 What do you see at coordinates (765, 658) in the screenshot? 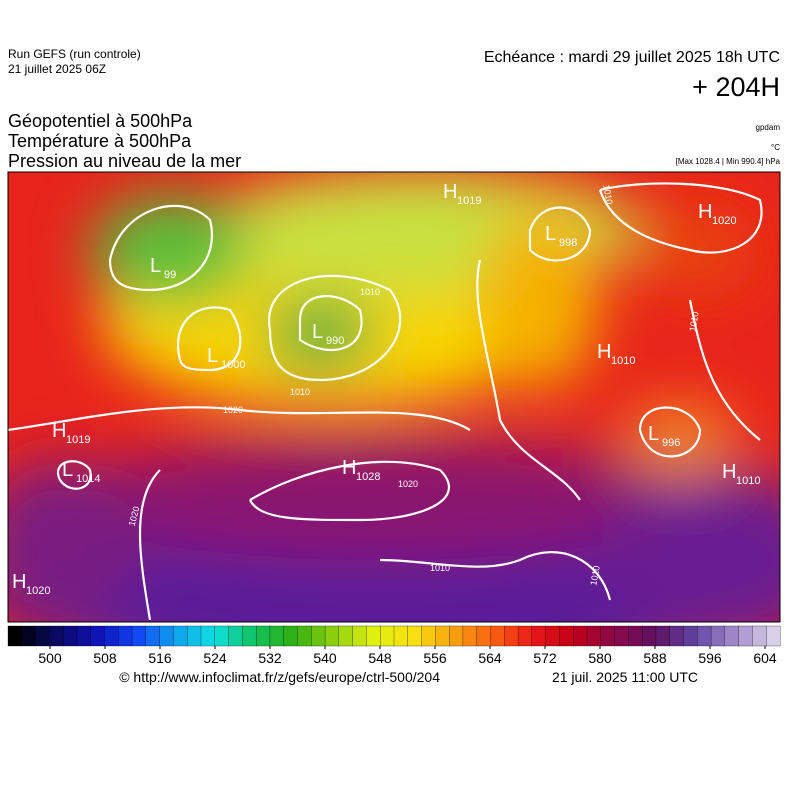
I see `colorbar-tick-label: 604` at bounding box center [765, 658].